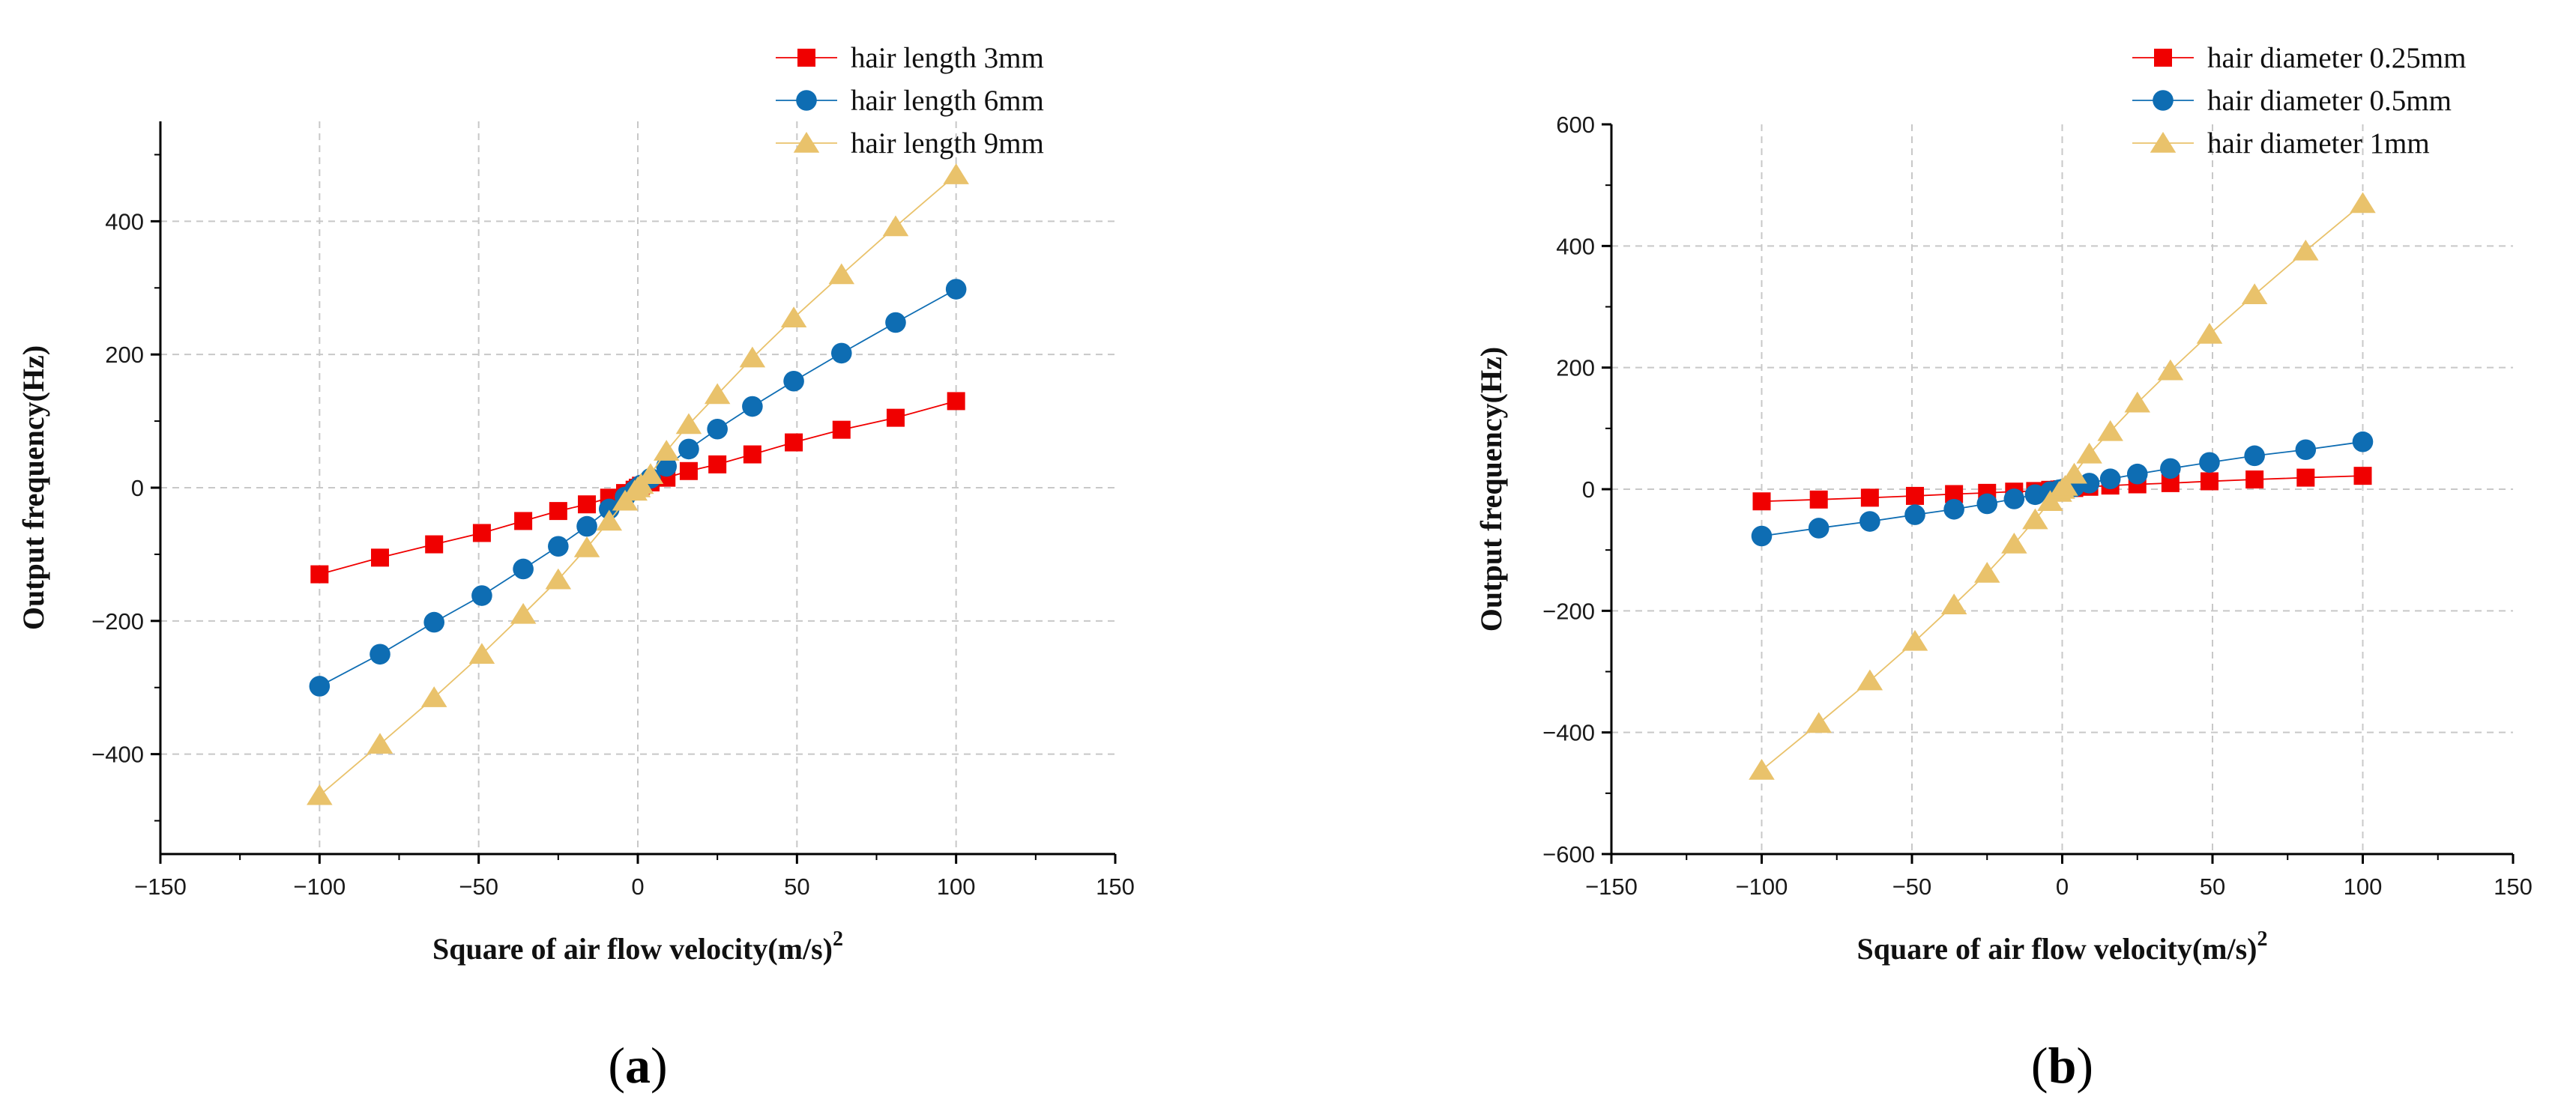 This screenshot has width=2576, height=1120. Describe the element at coordinates (1575, 246) in the screenshot. I see `chart1-y-tick-label-5: 400` at that location.